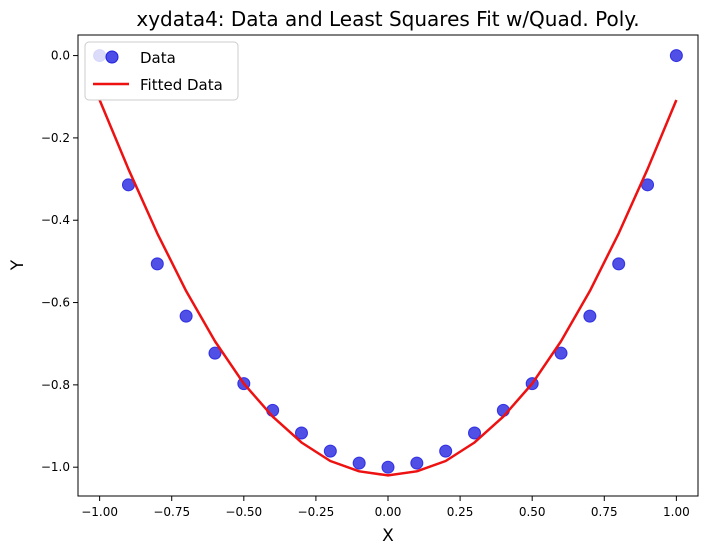 This screenshot has width=707, height=554. I want to click on x-tick-label: 0.75, so click(604, 512).